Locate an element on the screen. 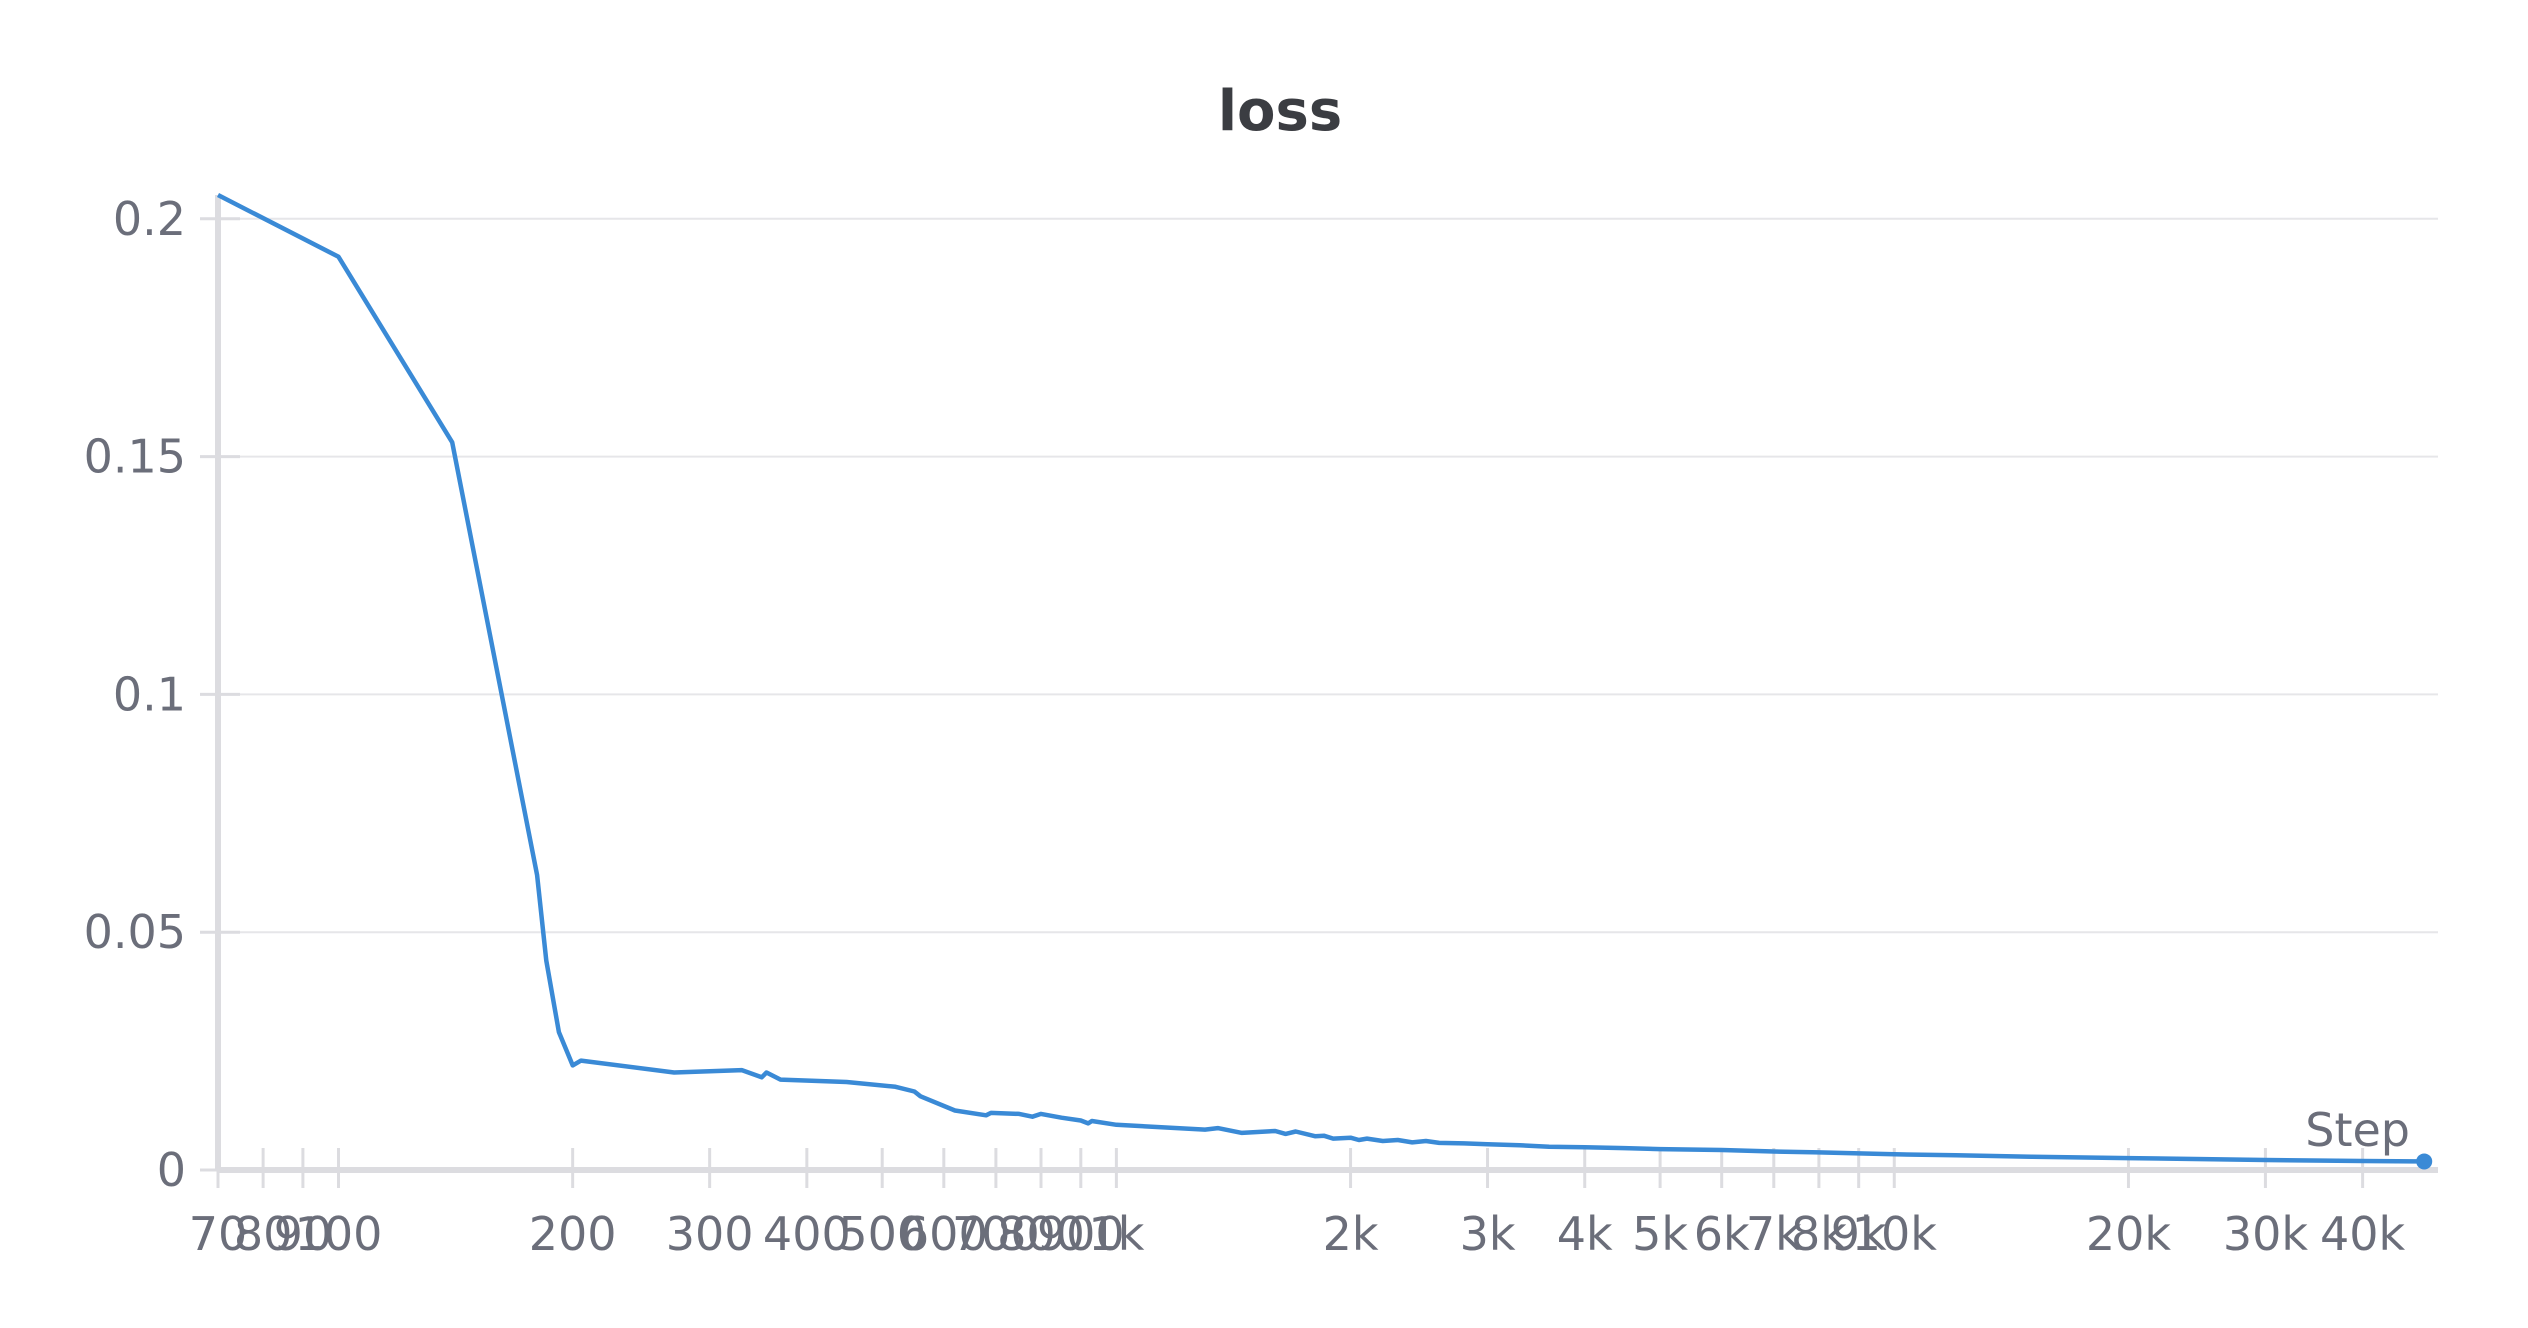 The width and height of the screenshot is (2528, 1328). y-tick-label: 0.05 is located at coordinates (135, 932).